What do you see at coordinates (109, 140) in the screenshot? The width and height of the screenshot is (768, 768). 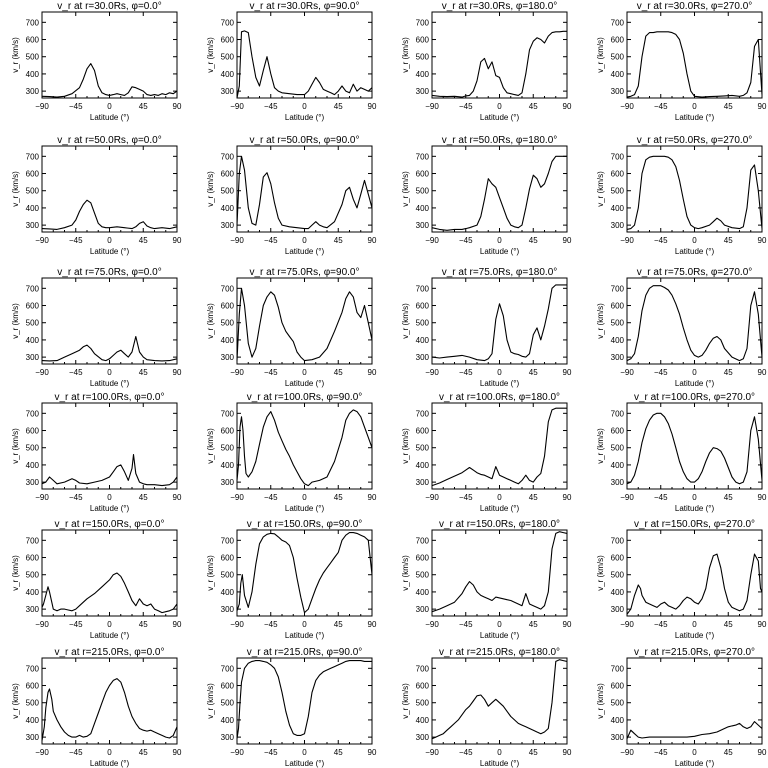 I see `panel-title: v_r at r=50.0Rs, φ=0.0°` at bounding box center [109, 140].